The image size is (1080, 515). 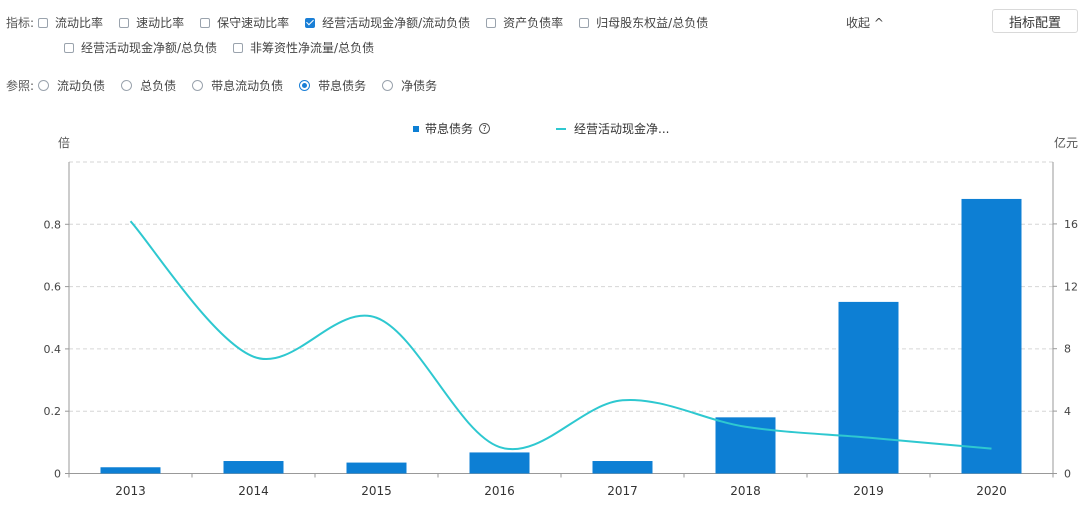 What do you see at coordinates (387, 22) in the screenshot?
I see `indicator-option: 经营活动现金净额/流动负债` at bounding box center [387, 22].